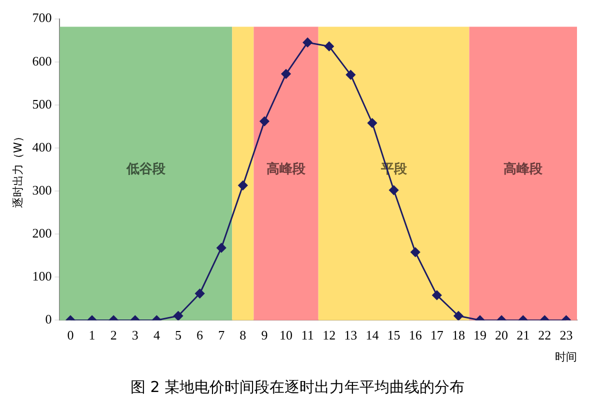 This screenshot has height=419, width=595. I want to click on x-tick-label: 10, so click(286, 334).